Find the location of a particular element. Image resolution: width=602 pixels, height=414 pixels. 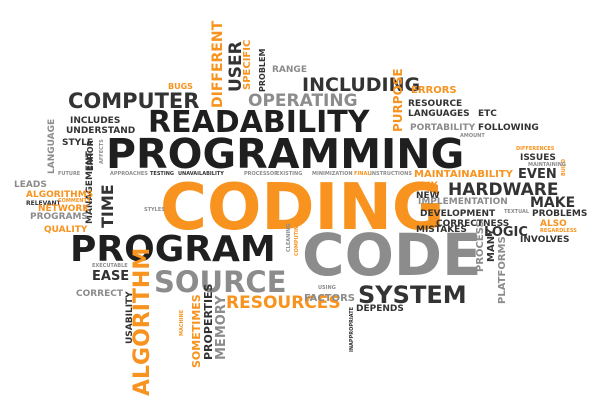

word-minimization: MINIMIZATION is located at coordinates (332, 174).